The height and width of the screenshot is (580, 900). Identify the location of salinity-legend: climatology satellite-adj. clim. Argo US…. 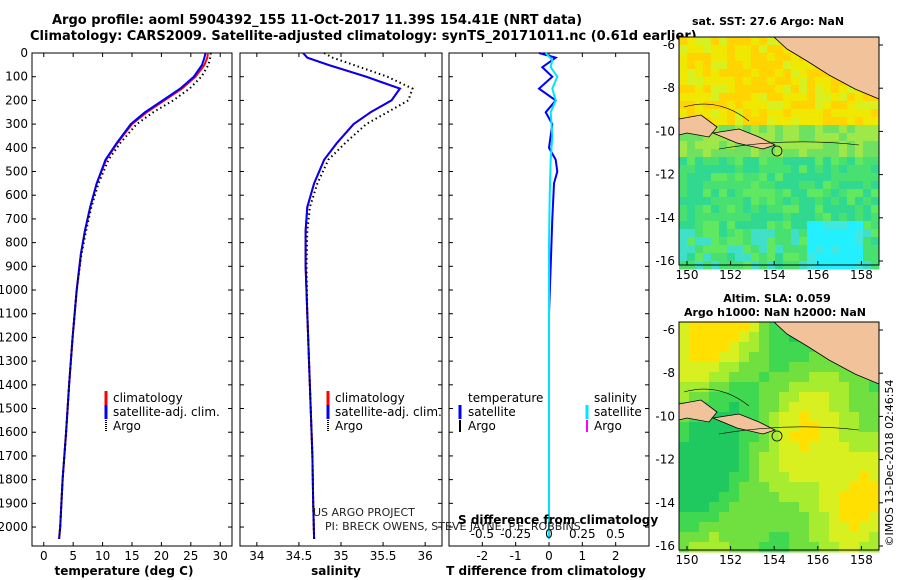
(447, 462).